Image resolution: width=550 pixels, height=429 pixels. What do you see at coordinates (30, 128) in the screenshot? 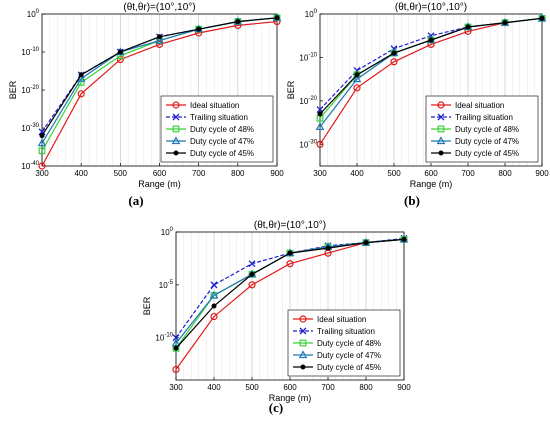
I see `y-tick-label: 10⁻³⁰` at bounding box center [30, 128].